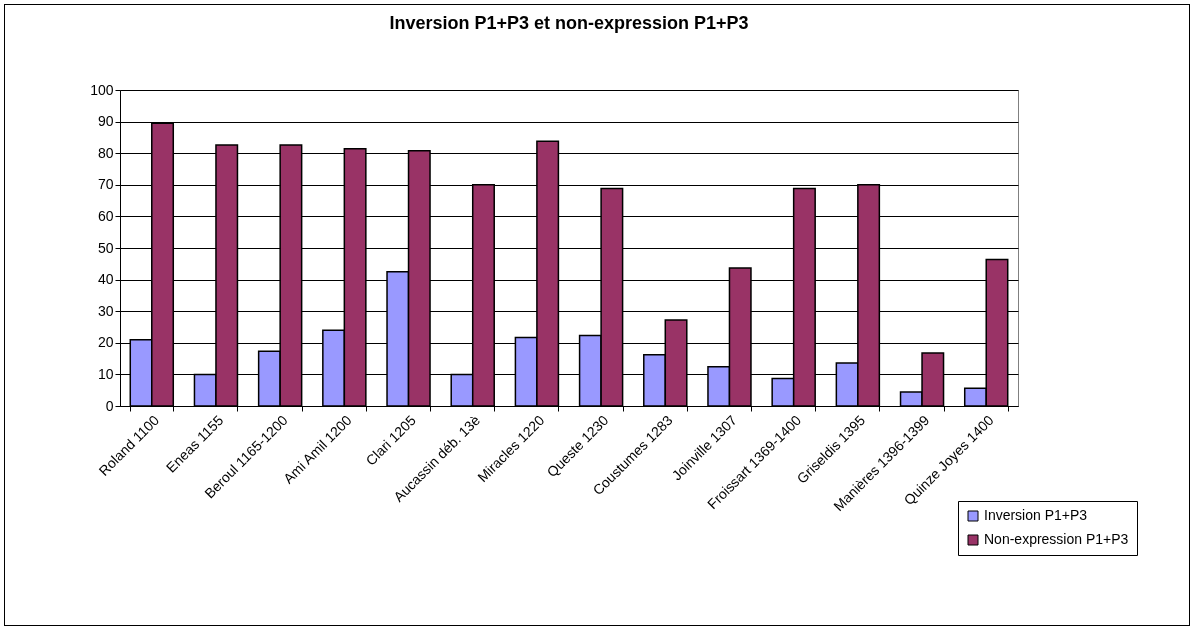  Describe the element at coordinates (102, 89) in the screenshot. I see `y-tick-label: 100` at that location.